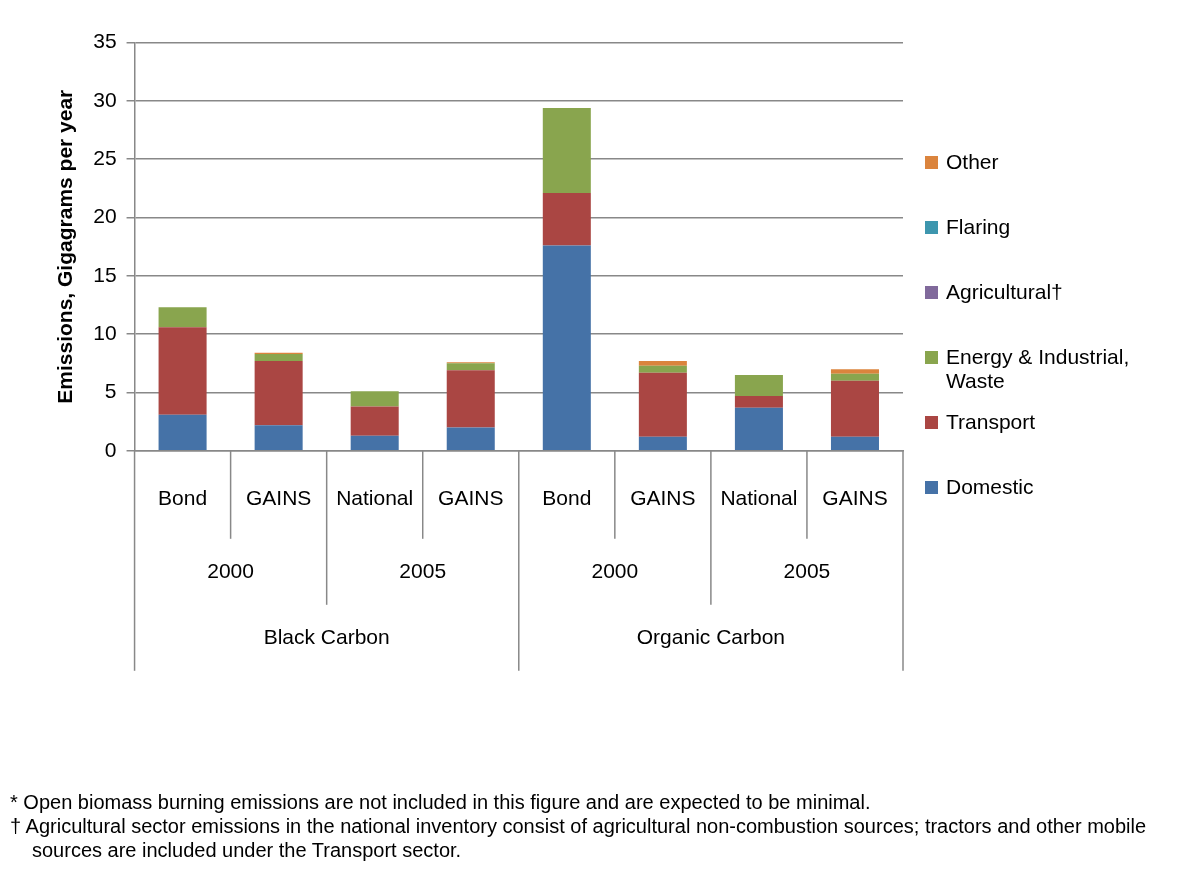  I want to click on text: * Open biomass burning emissions are not included in this figure and are expected to be minimal., so click(441, 802).